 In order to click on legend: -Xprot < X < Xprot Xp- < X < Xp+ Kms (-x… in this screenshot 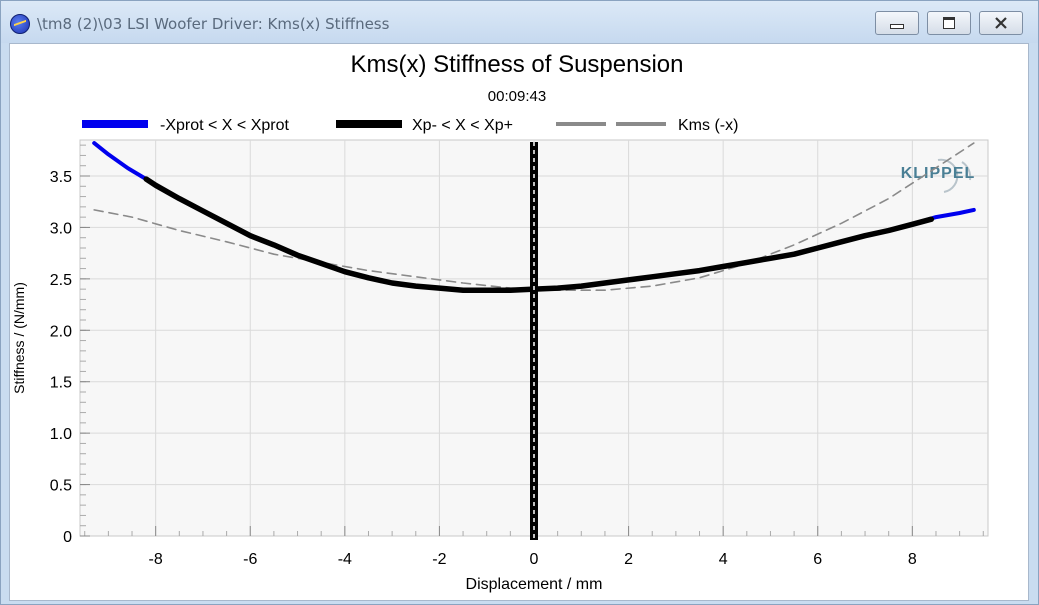, I will do `click(410, 125)`.